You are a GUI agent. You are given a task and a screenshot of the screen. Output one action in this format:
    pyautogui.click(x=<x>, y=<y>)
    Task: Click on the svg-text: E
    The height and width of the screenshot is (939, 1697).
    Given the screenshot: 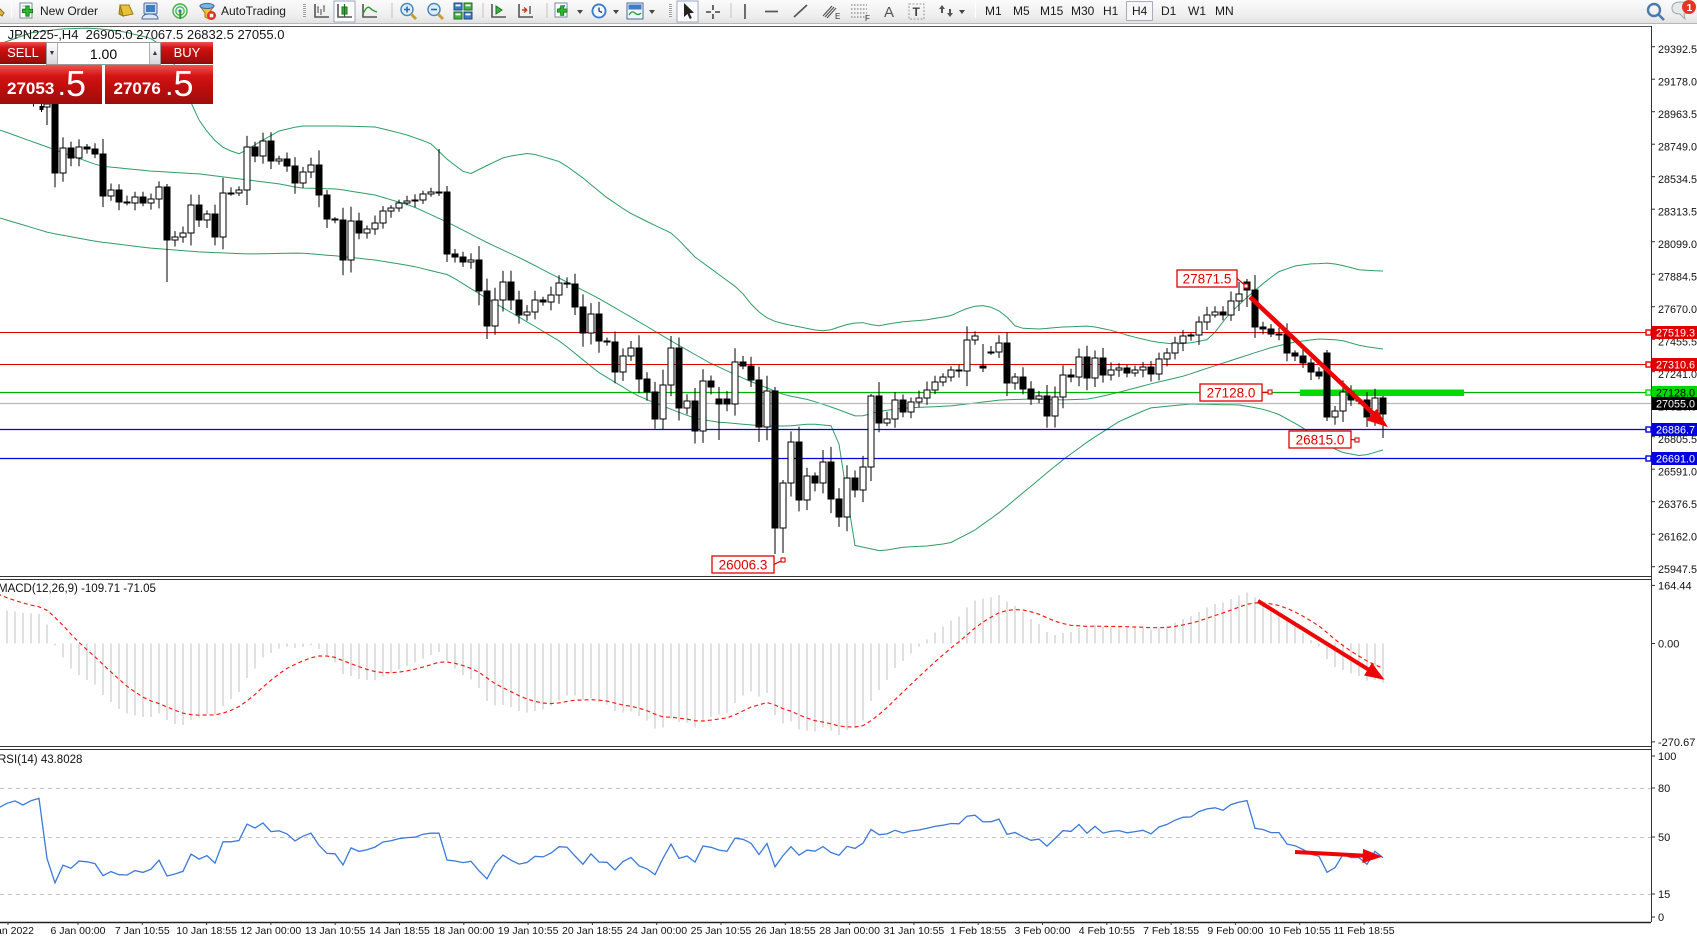 What is the action you would take?
    pyautogui.click(x=837, y=16)
    